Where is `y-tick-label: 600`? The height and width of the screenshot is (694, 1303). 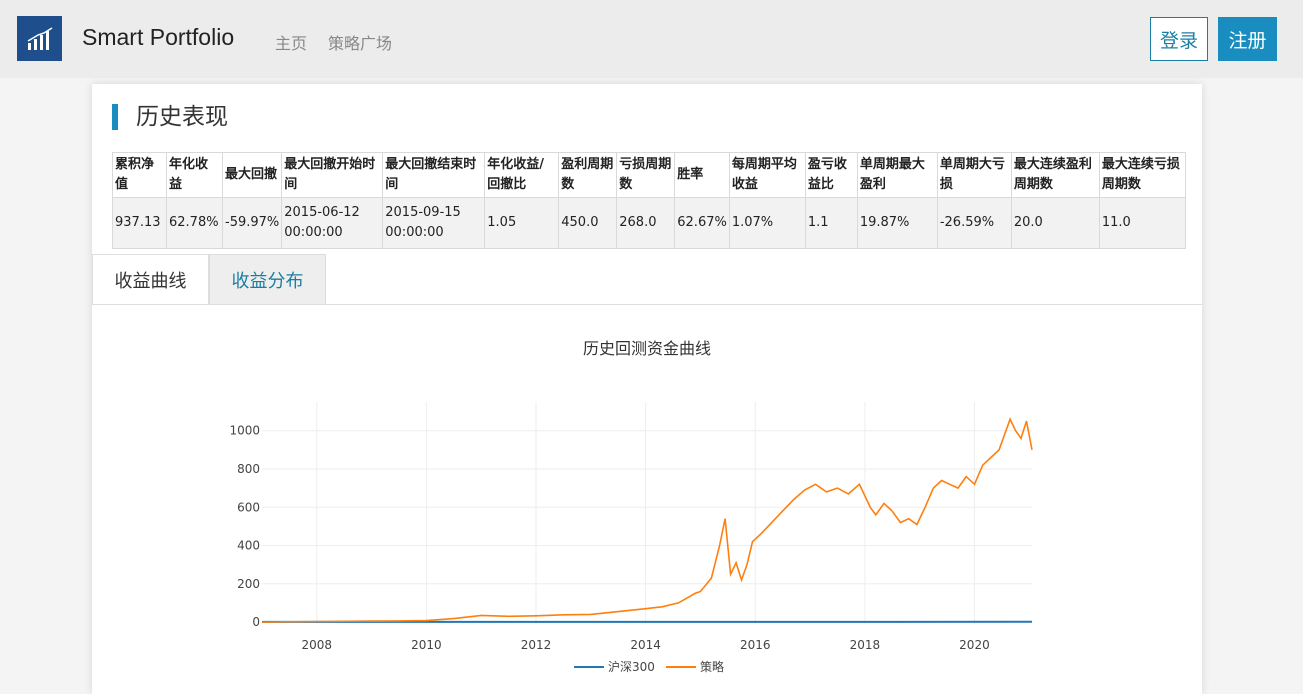
y-tick-label: 600 is located at coordinates (248, 507).